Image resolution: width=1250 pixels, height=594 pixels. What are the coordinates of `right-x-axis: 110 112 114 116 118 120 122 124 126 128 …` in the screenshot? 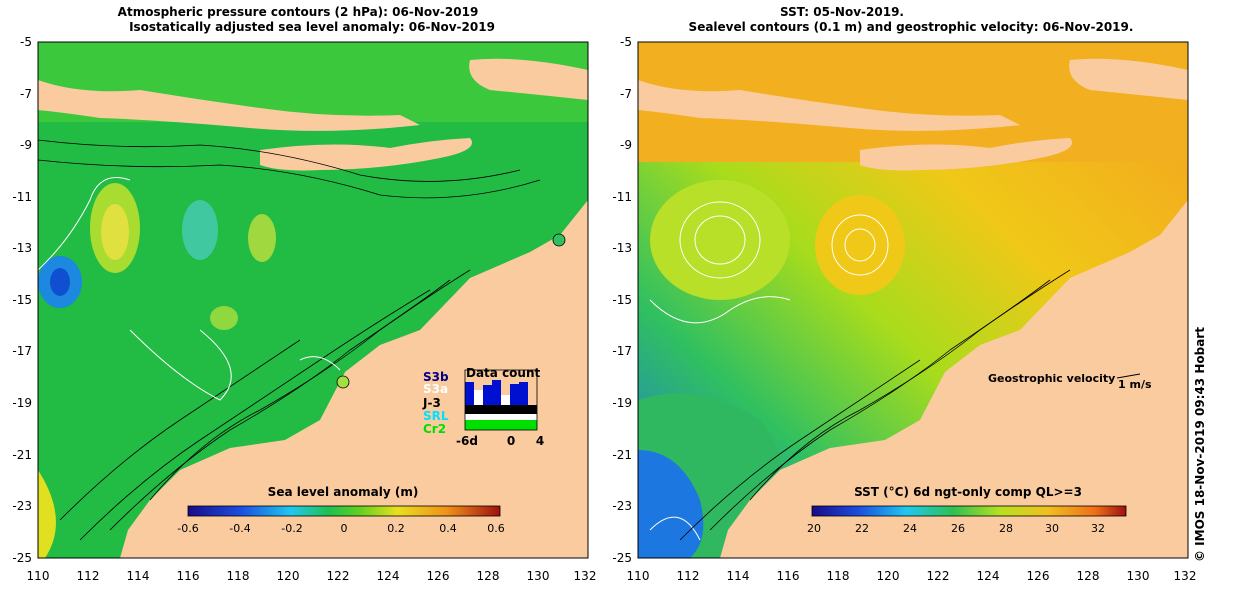 It's located at (912, 576).